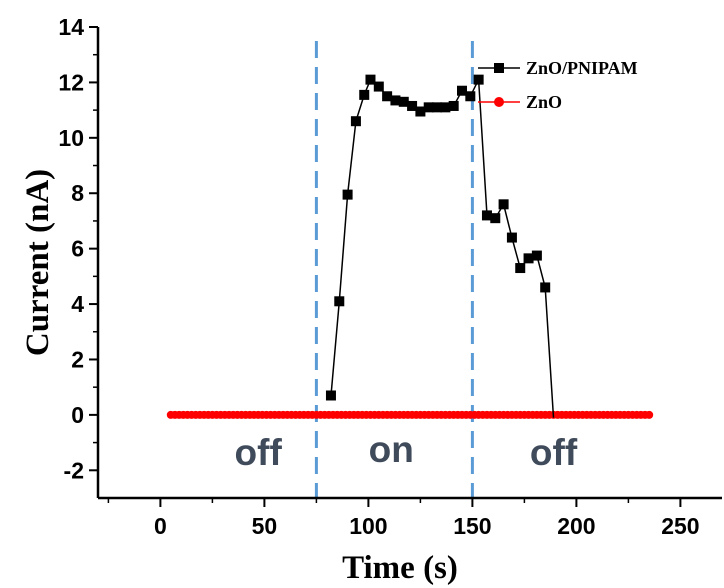 Image resolution: width=724 pixels, height=588 pixels. What do you see at coordinates (410, 414) in the screenshot?
I see `series-zno` at bounding box center [410, 414].